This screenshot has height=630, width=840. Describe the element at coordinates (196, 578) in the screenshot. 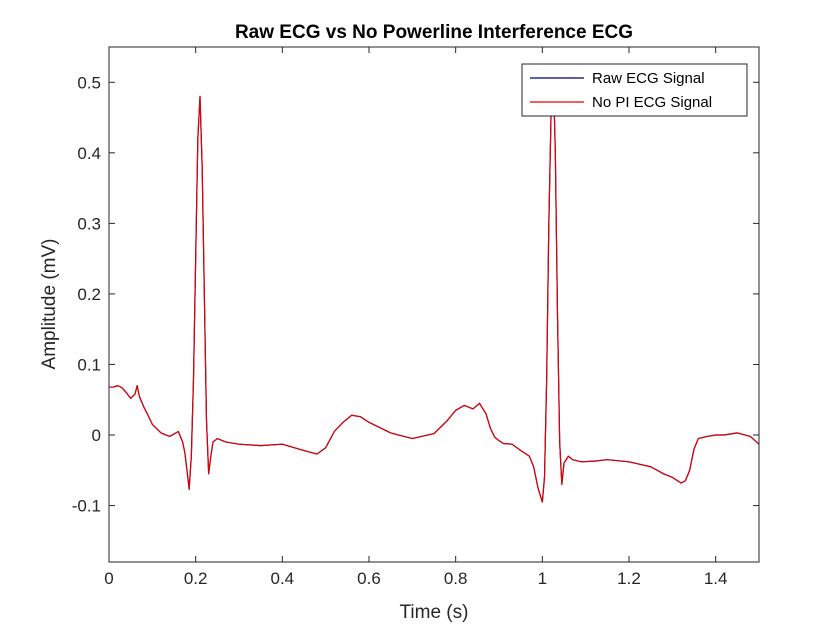

I see `x-tick-label: 0.2` at that location.